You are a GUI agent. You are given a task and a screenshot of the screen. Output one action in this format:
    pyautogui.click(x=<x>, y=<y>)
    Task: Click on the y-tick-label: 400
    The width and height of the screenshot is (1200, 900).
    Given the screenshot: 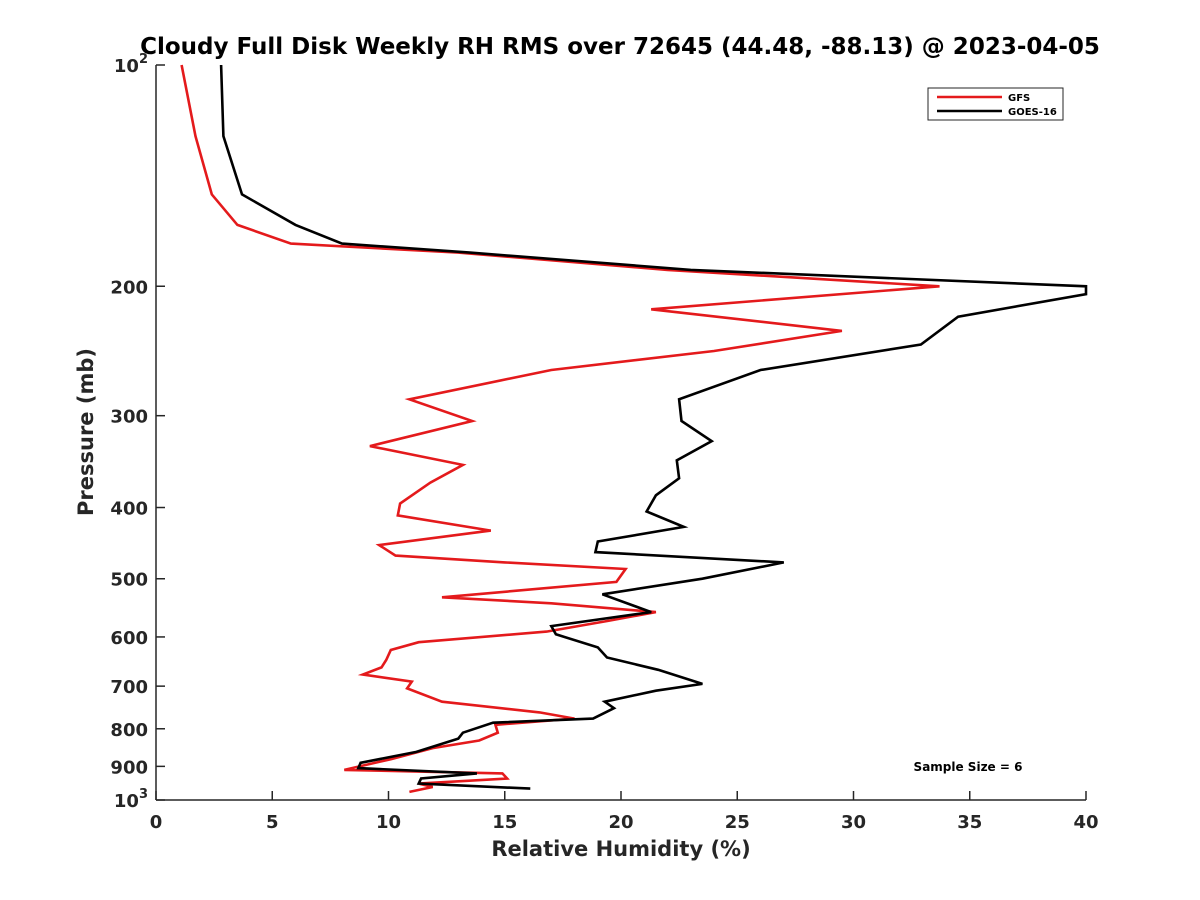 What is the action you would take?
    pyautogui.click(x=129, y=509)
    